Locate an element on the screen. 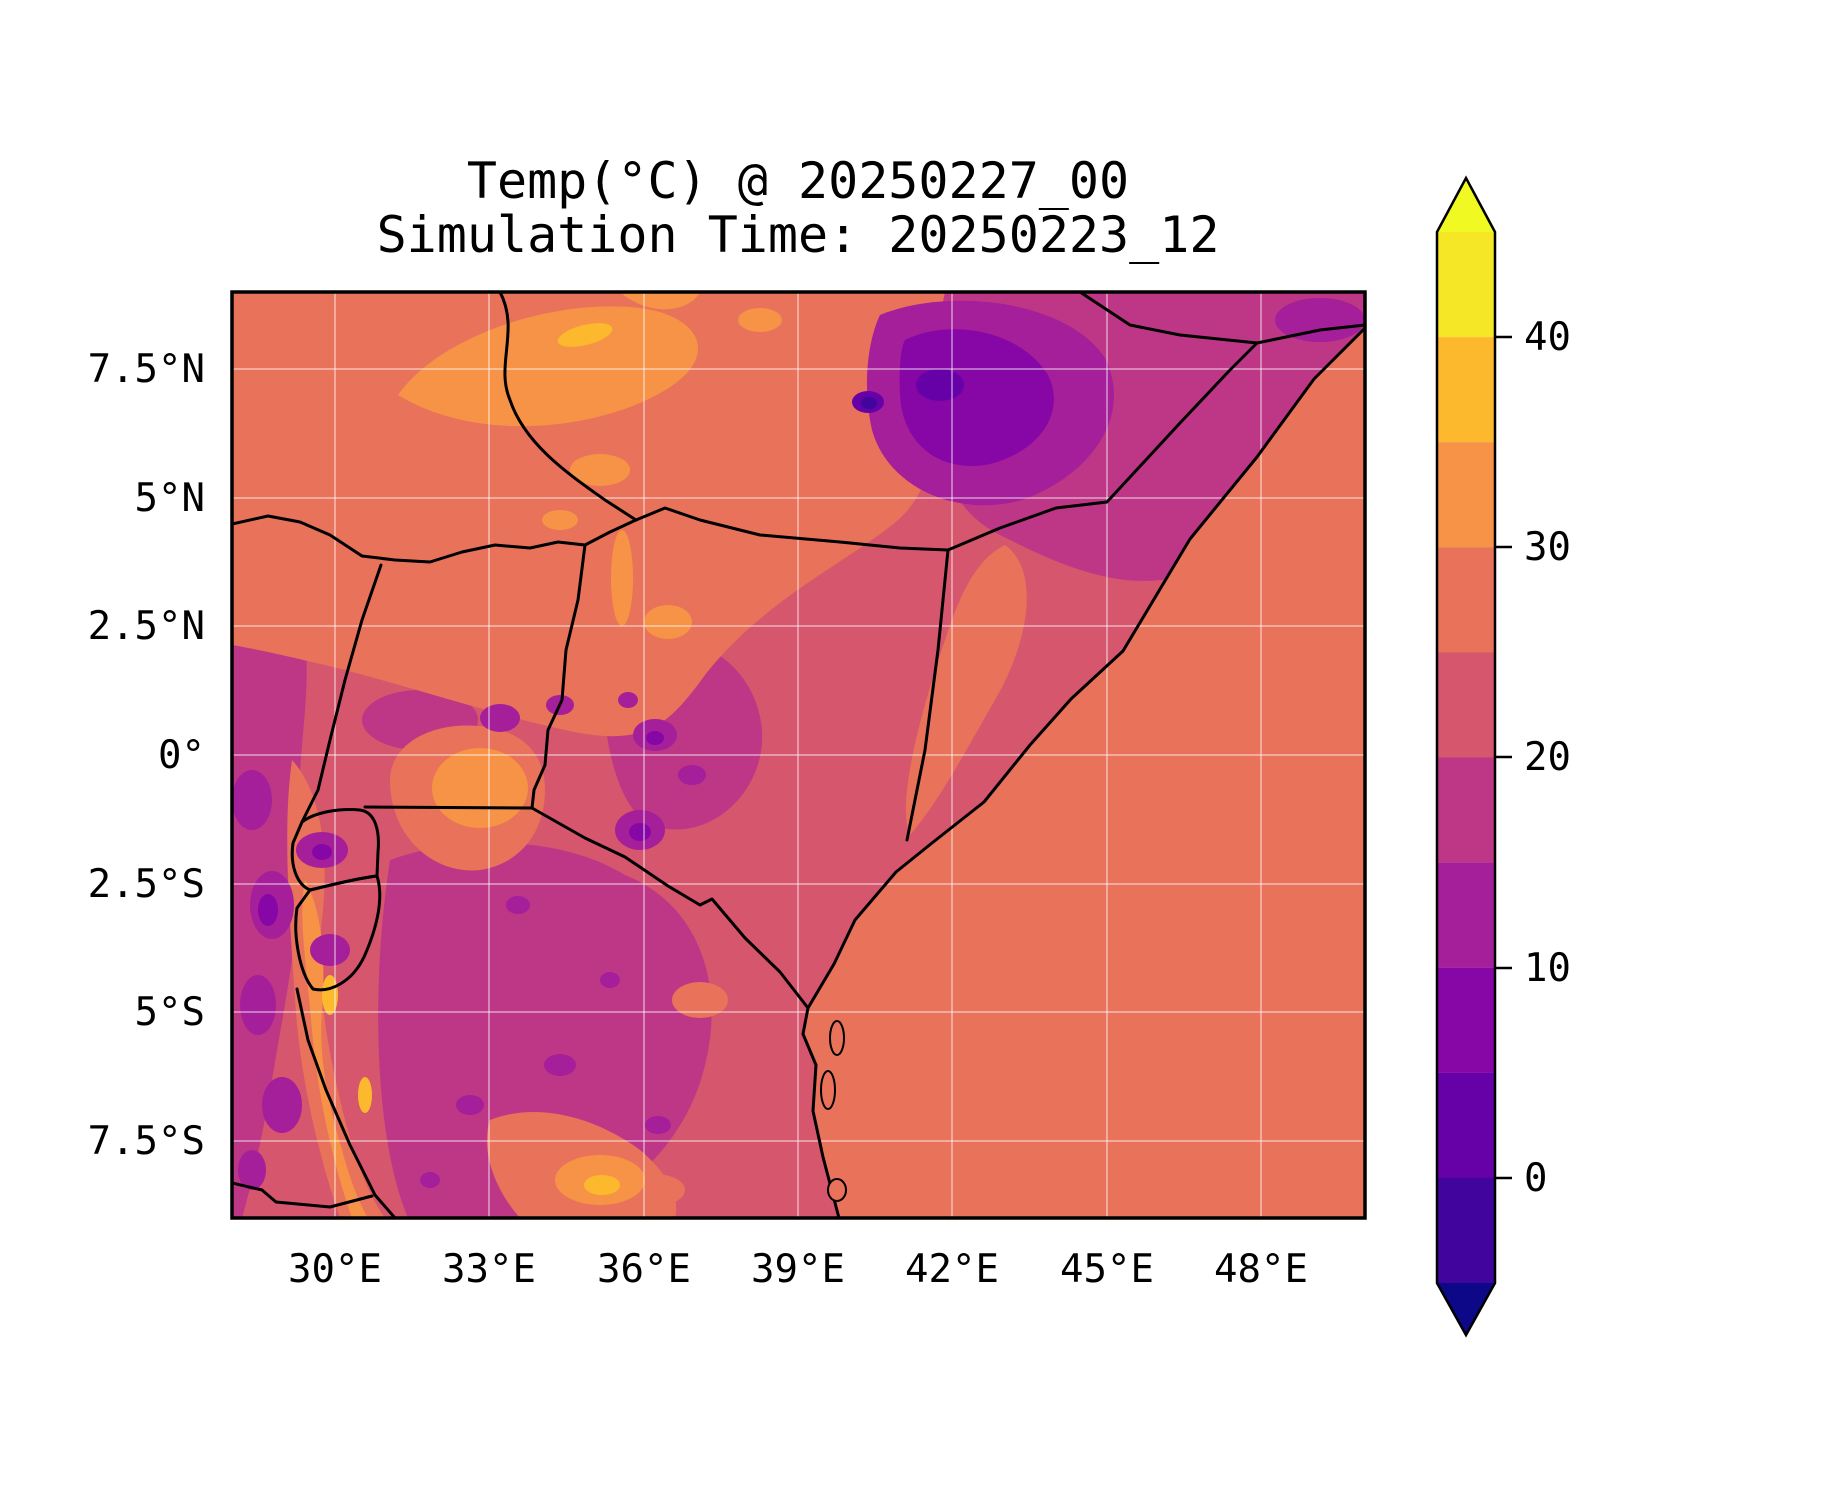 The width and height of the screenshot is (1833, 1500). colorbar-tick-label: 0 is located at coordinates (1535, 1178).